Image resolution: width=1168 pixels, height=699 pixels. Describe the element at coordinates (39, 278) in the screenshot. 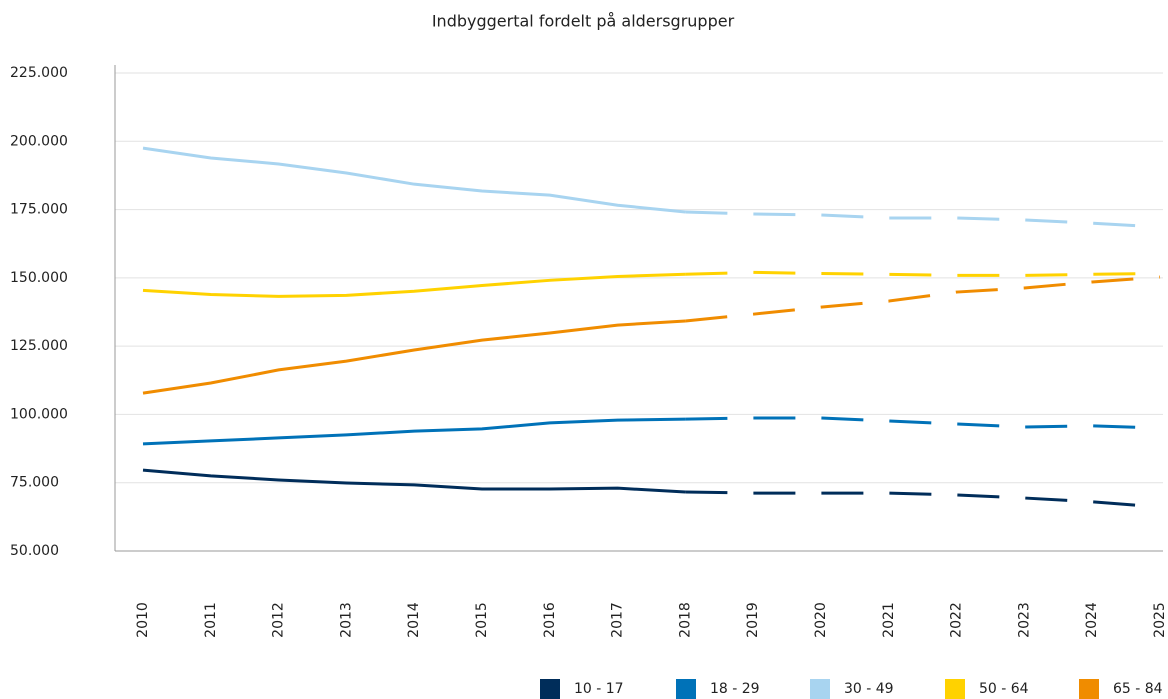

I see `y-tick-label: 150.000` at that location.